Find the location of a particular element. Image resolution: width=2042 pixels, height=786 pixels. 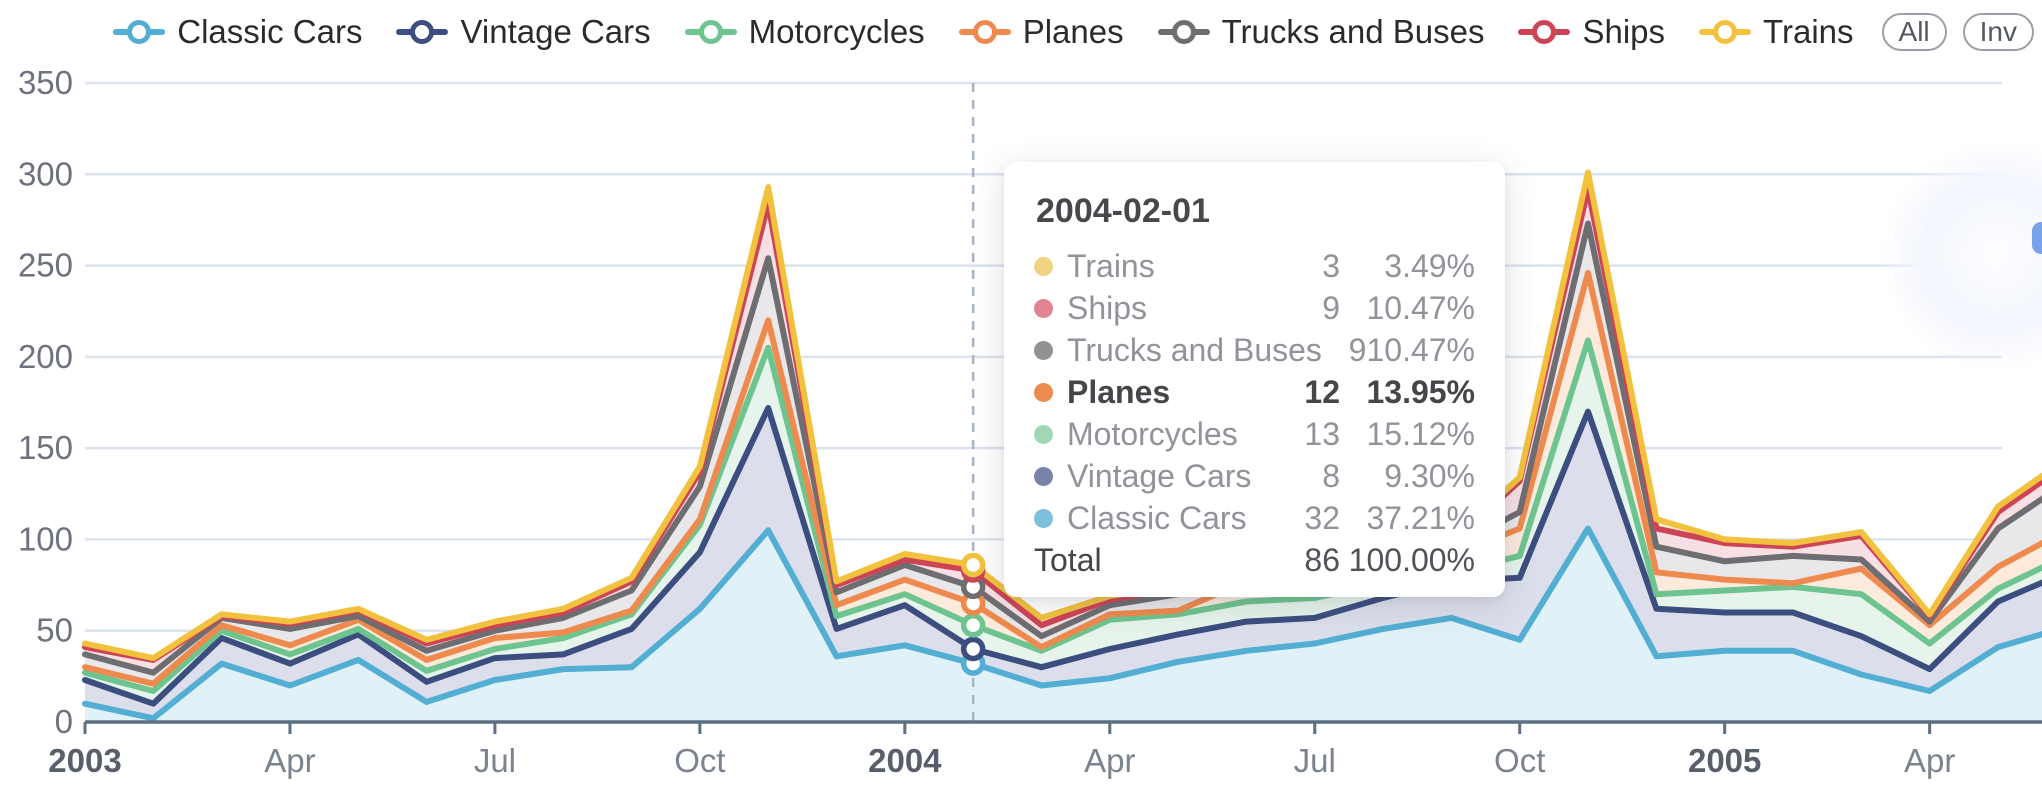

tooltip-series-value: 32 is located at coordinates (1322, 517).